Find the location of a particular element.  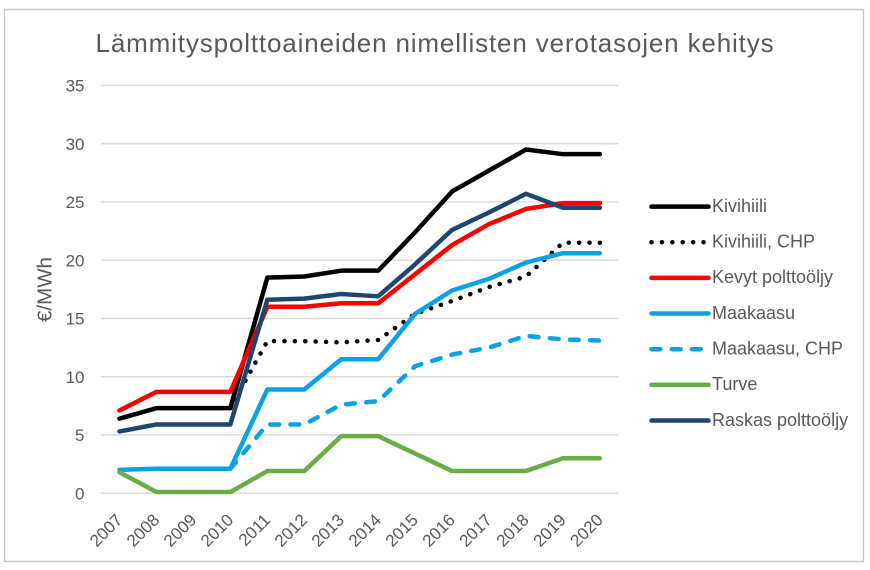

svg-text: 0 is located at coordinates (79, 493).